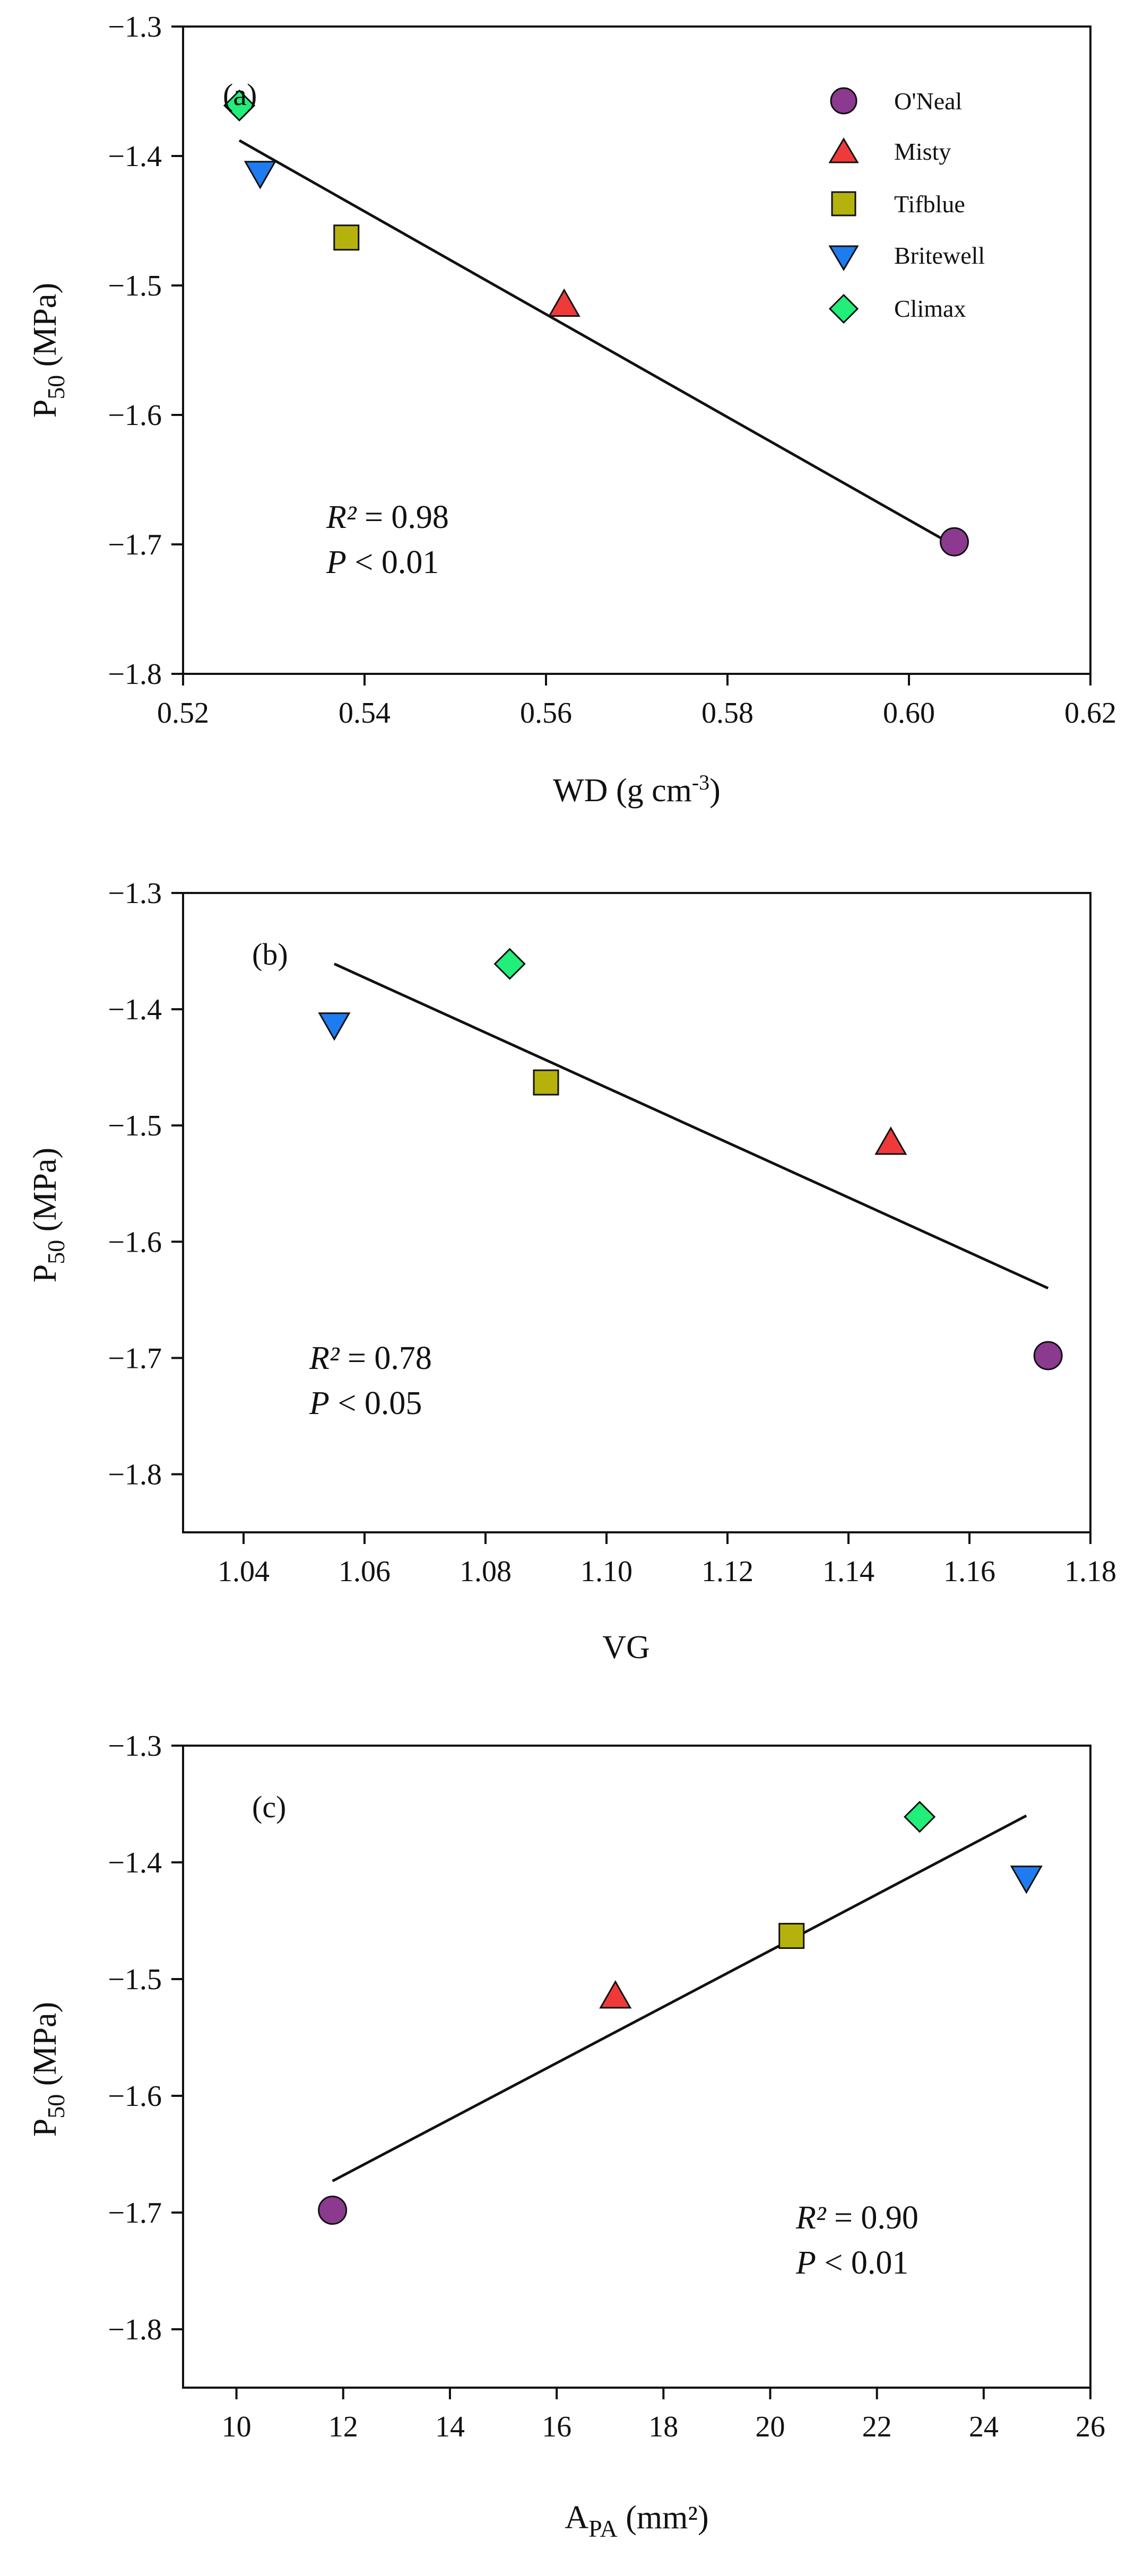  I want to click on legend-label-misty: Misty, so click(922, 151).